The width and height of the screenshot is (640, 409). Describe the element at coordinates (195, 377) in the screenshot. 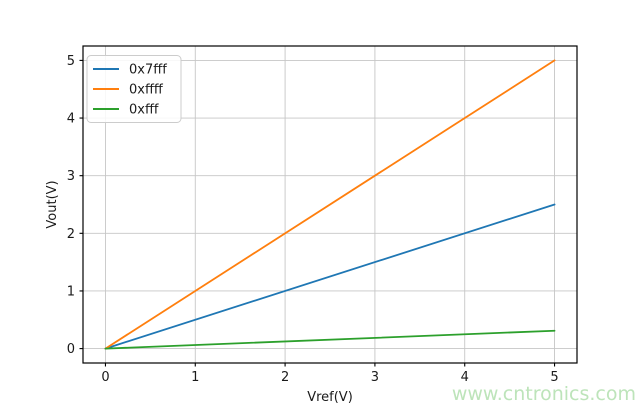

I see `x-tick-label: 1` at that location.